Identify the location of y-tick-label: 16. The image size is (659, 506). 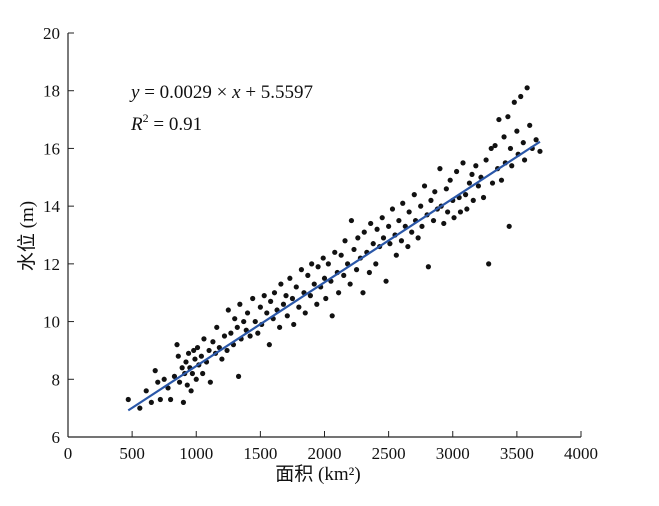
(51, 148).